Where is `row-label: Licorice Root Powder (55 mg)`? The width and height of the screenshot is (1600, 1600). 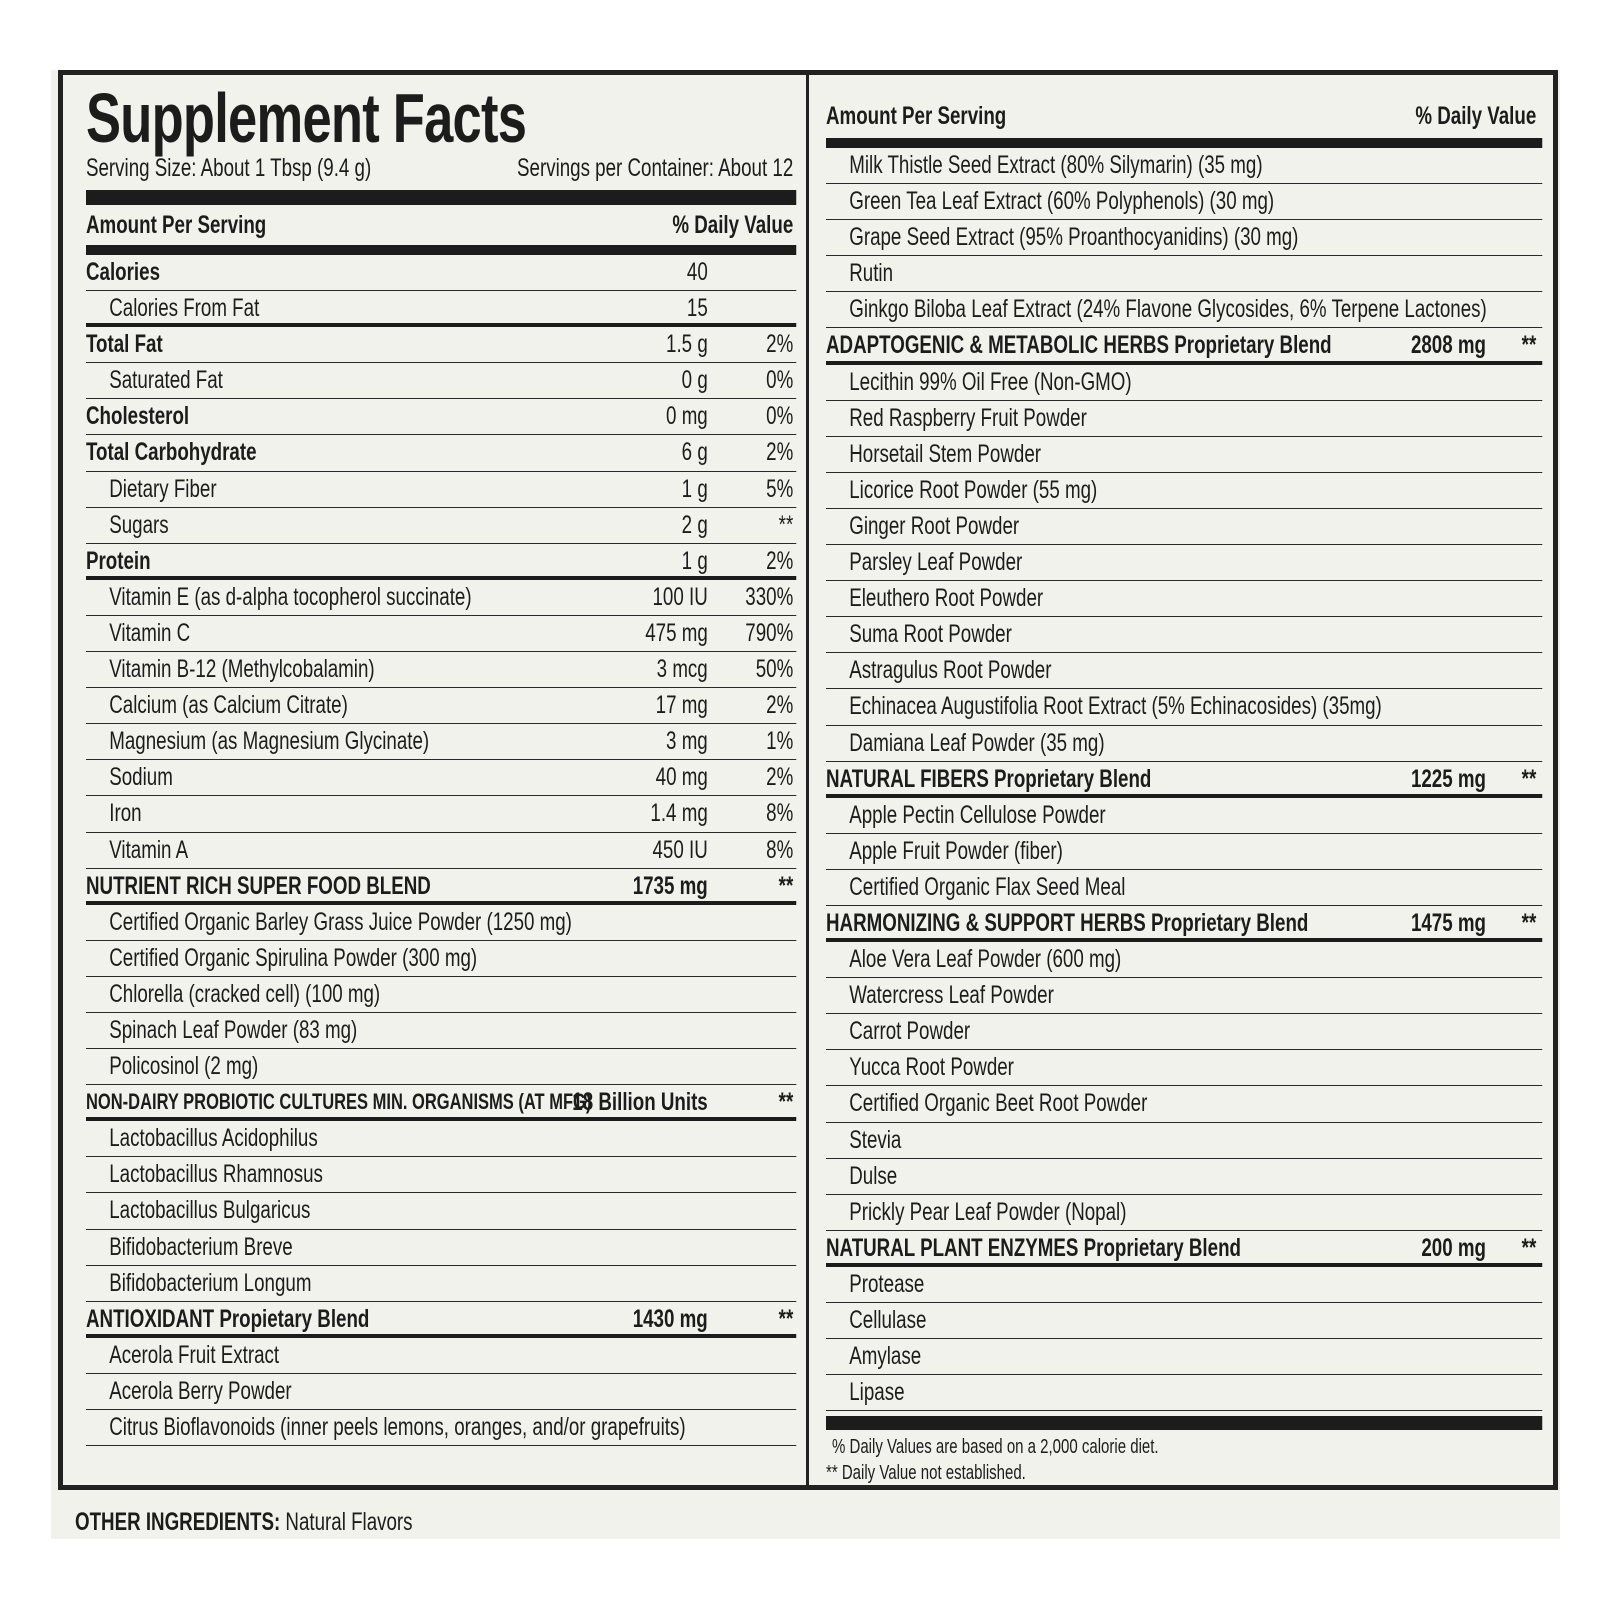 row-label: Licorice Root Powder (55 mg) is located at coordinates (973, 489).